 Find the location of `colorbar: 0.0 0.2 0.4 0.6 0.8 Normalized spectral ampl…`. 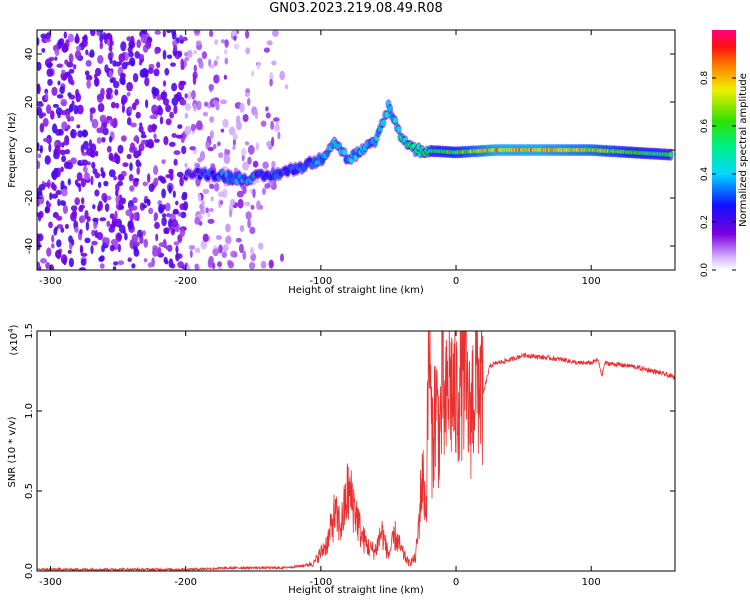

colorbar: 0.0 0.2 0.4 0.6 0.8 Normalized spectral ampl… is located at coordinates (724, 153).